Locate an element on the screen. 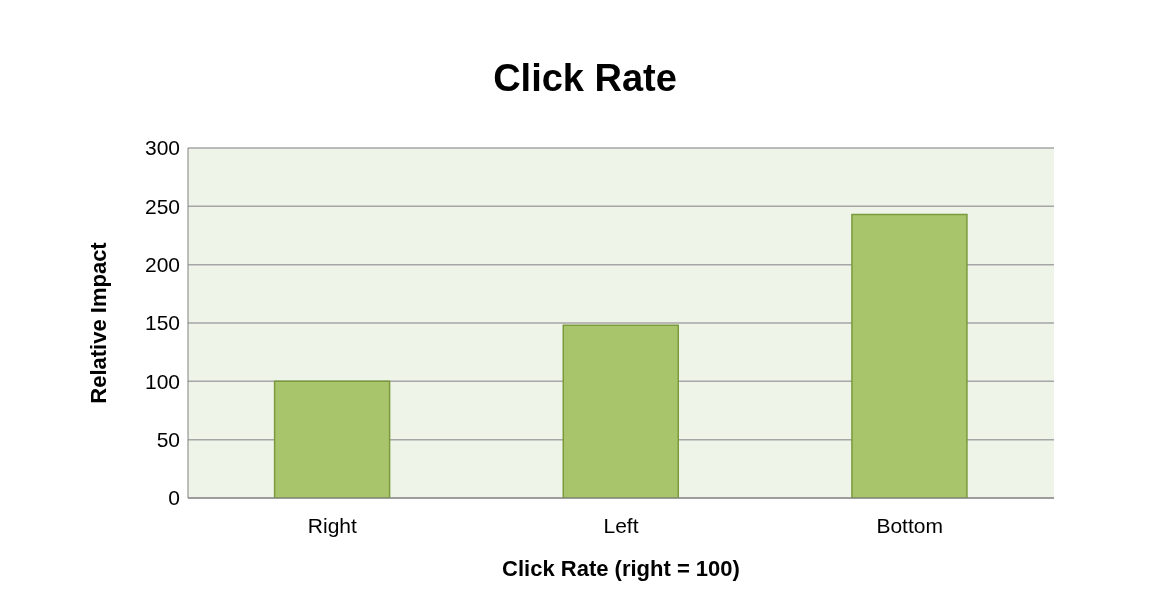  x-tick-label: Right is located at coordinates (332, 525).